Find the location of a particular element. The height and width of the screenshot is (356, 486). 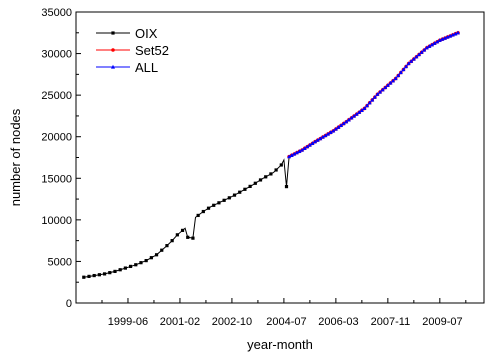

series-all is located at coordinates (374, 94).